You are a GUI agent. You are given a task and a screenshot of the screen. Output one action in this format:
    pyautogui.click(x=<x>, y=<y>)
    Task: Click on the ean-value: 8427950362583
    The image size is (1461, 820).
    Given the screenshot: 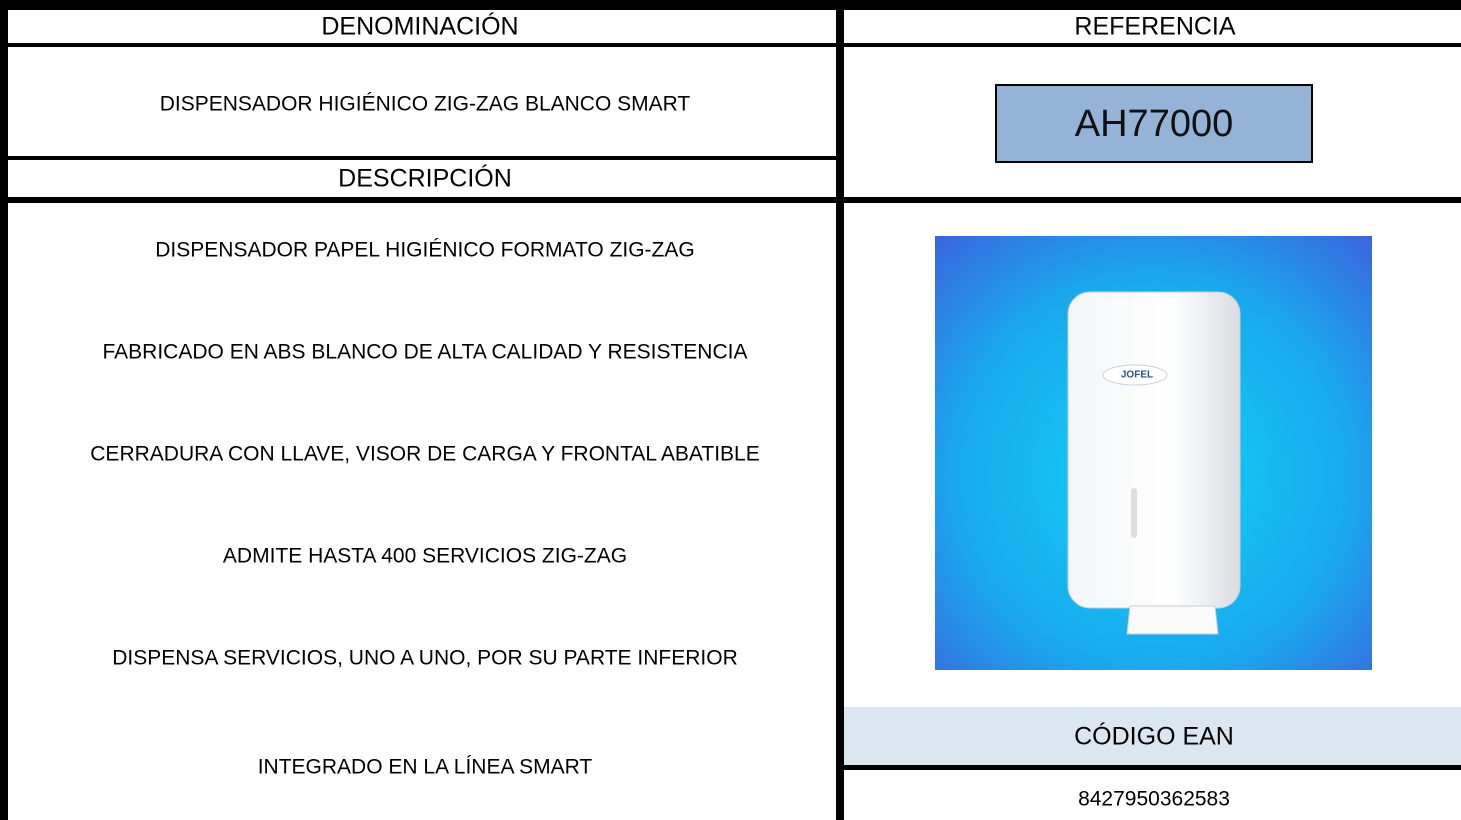 What is the action you would take?
    pyautogui.click(x=1154, y=799)
    